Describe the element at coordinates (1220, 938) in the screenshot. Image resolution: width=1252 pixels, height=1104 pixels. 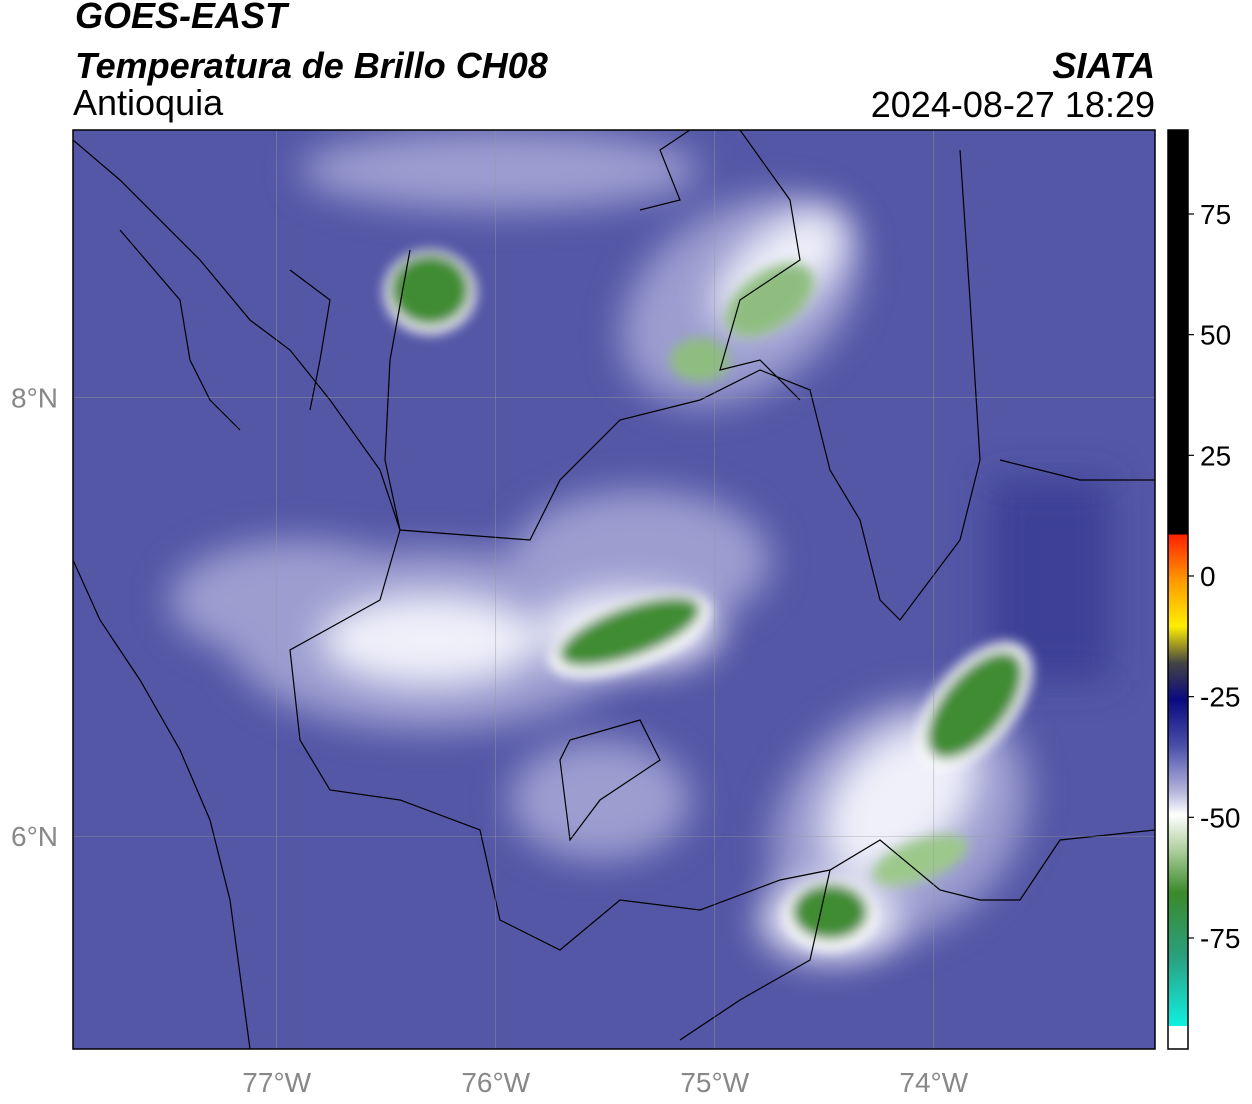
I see `colorbar-tick-label: -75` at that location.